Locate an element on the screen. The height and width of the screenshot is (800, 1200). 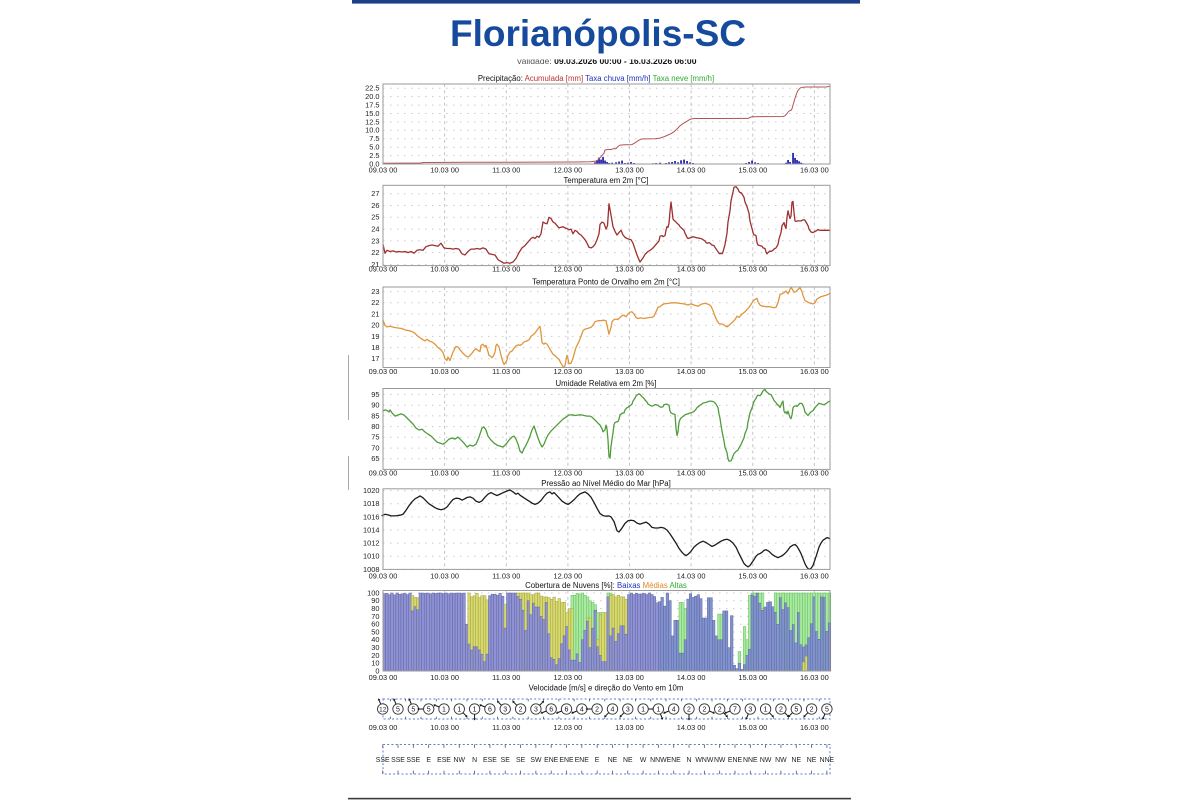
svg-text: 22.5 is located at coordinates (372, 88).